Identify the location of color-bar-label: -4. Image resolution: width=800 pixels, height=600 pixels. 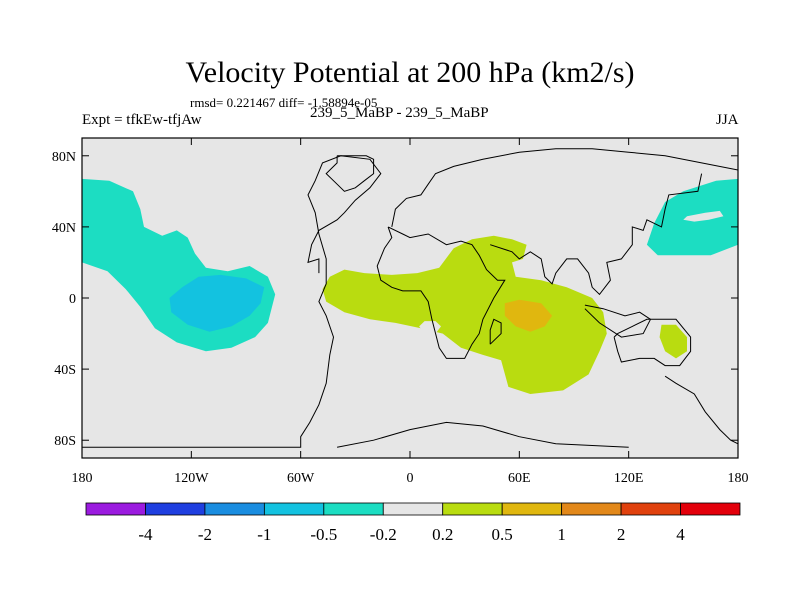
(145, 534).